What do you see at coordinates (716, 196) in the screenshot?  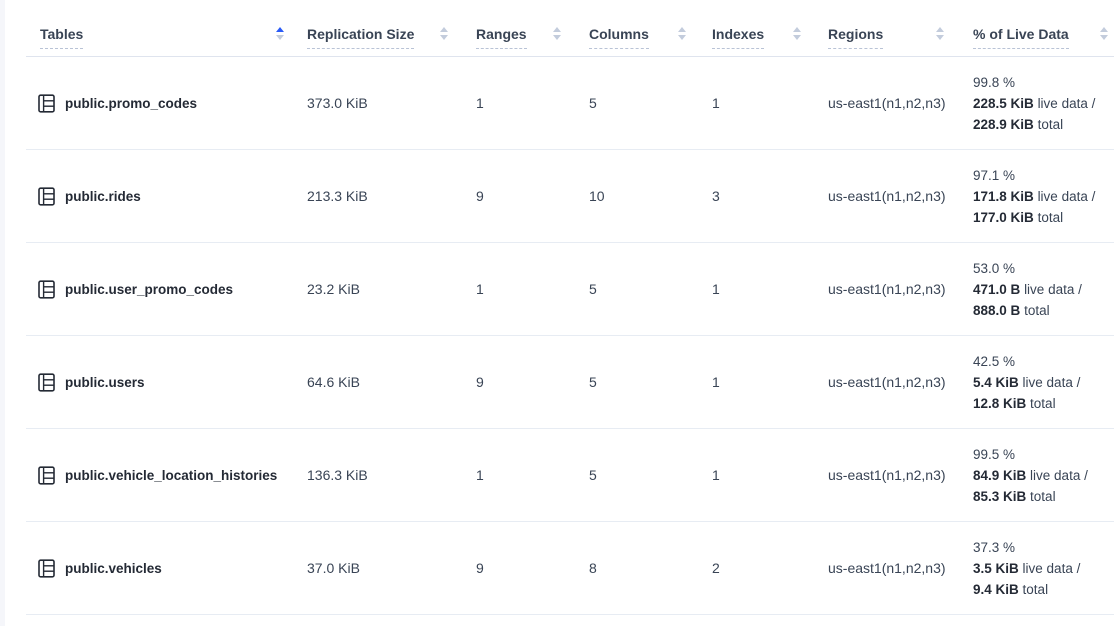 I see `indexes-cell: 3` at bounding box center [716, 196].